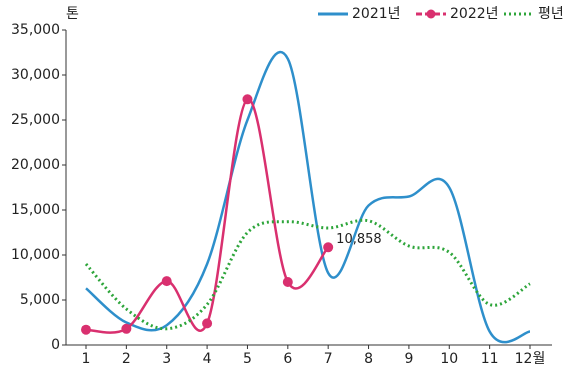  What do you see at coordinates (35, 120) in the screenshot?
I see `y-tick-label: 25,000` at bounding box center [35, 120].